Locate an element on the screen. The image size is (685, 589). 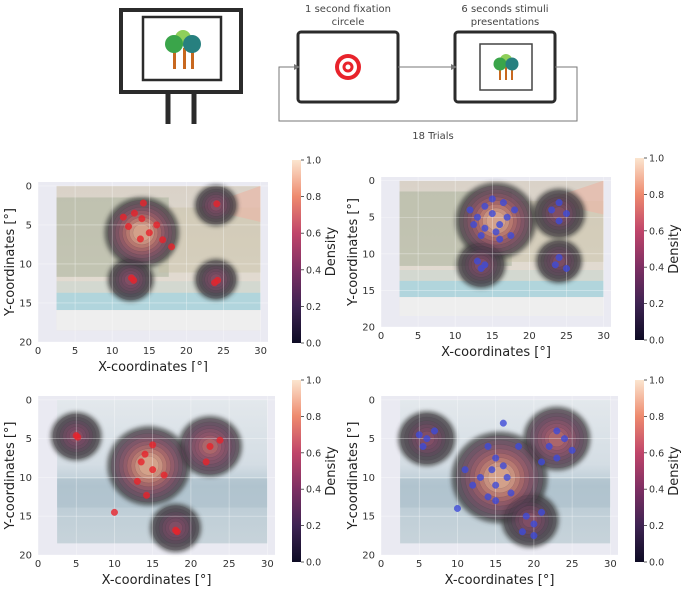
colorbar-tick-label: 0.6 is located at coordinates (313, 234).